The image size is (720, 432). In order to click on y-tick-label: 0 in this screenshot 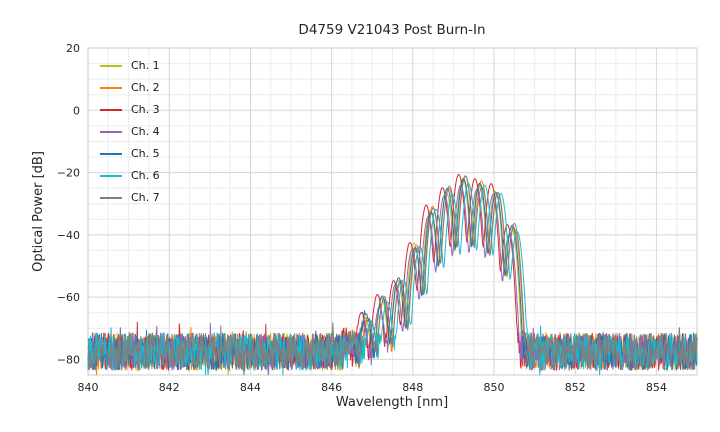, I will do `click(76, 110)`.